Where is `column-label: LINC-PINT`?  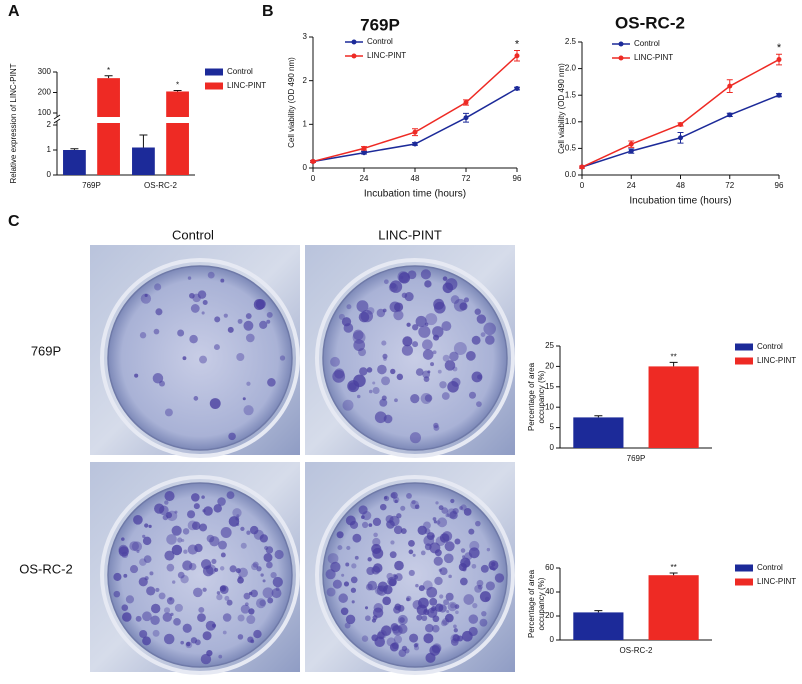 column-label: LINC-PINT is located at coordinates (410, 234).